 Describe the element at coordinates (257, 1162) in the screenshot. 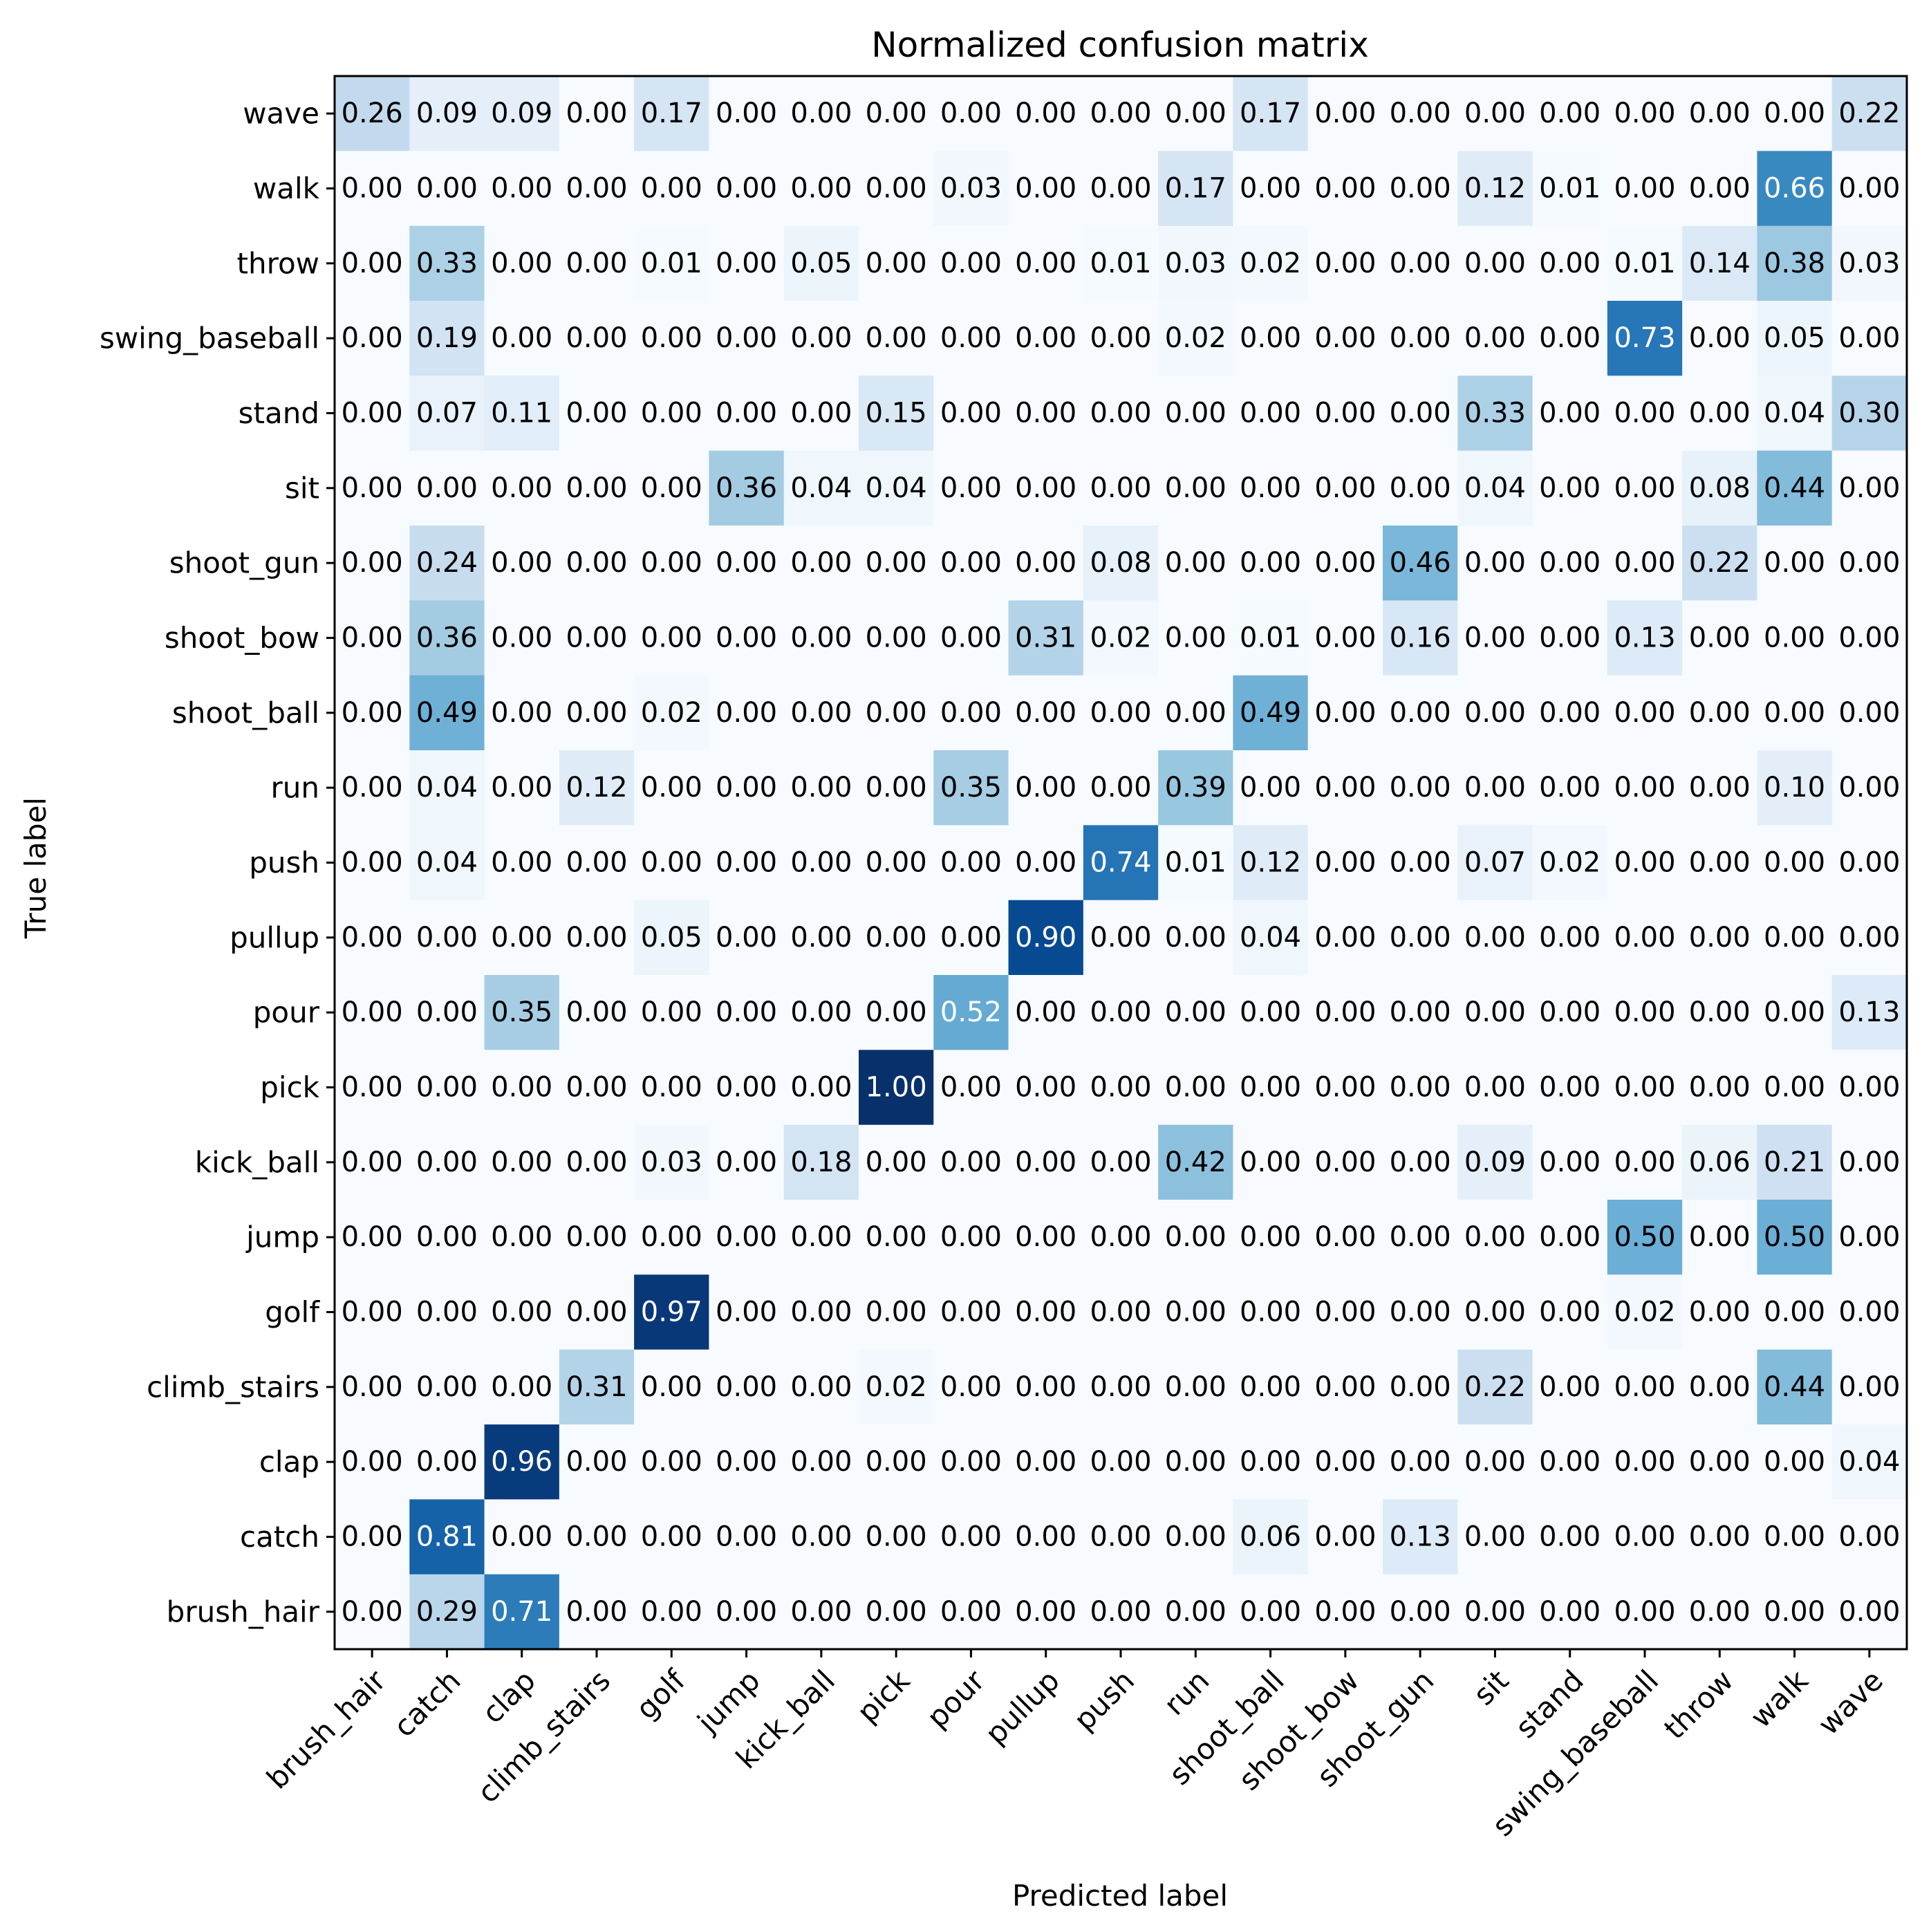

I see `y-tick-label: kick_ball` at that location.